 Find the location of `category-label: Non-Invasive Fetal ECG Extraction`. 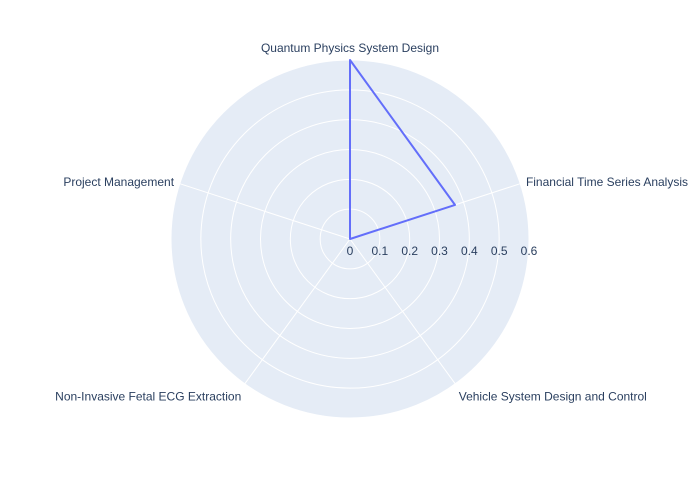

category-label: Non-Invasive Fetal ECG Extraction is located at coordinates (148, 397).